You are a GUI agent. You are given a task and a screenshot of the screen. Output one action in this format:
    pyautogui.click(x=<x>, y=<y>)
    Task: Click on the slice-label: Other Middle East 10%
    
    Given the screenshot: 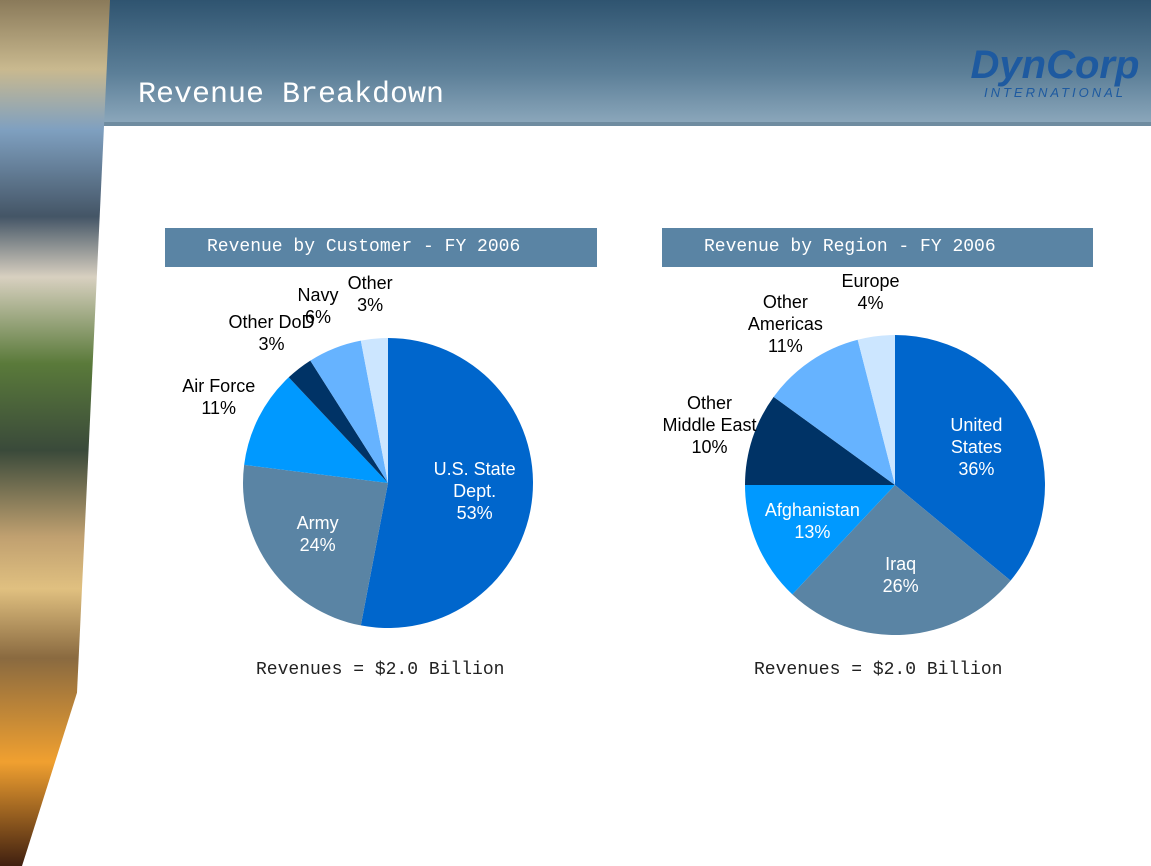 What is the action you would take?
    pyautogui.click(x=710, y=425)
    